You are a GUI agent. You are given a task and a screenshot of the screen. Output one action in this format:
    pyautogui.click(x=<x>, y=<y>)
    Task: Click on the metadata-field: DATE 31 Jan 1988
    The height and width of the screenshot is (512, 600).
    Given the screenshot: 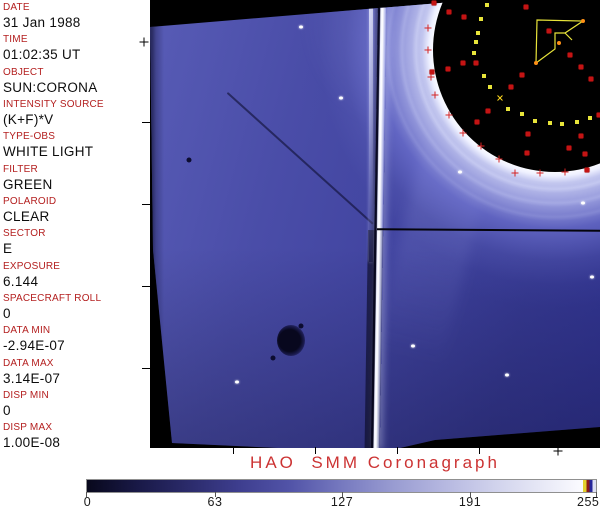 What is the action you would take?
    pyautogui.click(x=76, y=18)
    